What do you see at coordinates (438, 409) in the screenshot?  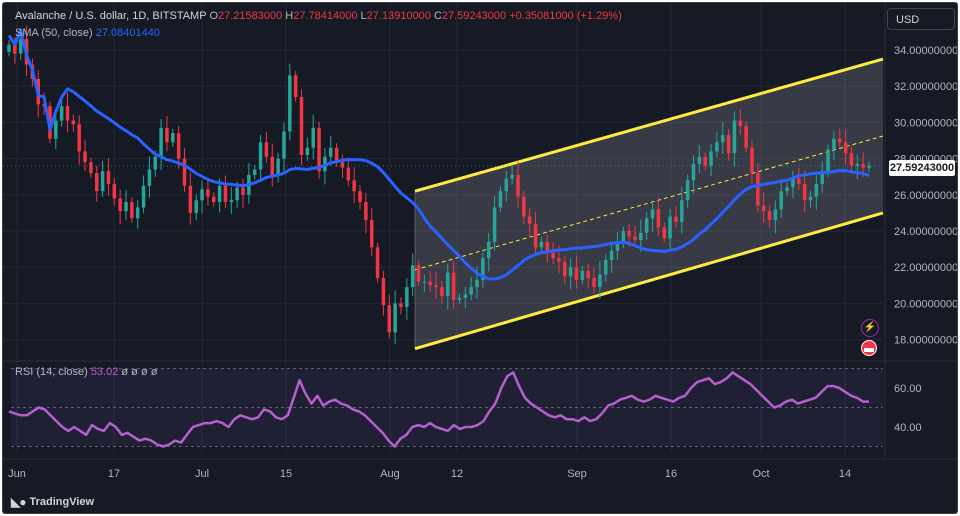 I see `rsi-line` at bounding box center [438, 409].